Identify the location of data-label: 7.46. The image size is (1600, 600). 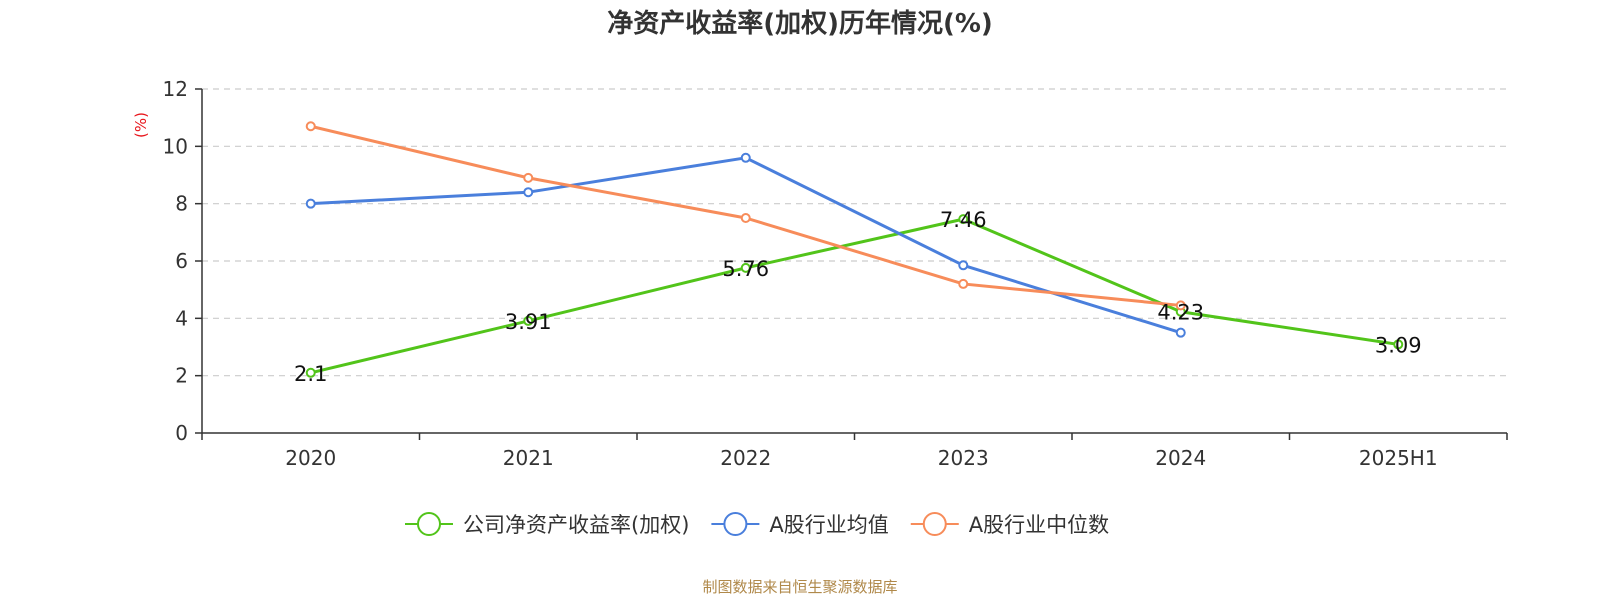
(963, 220).